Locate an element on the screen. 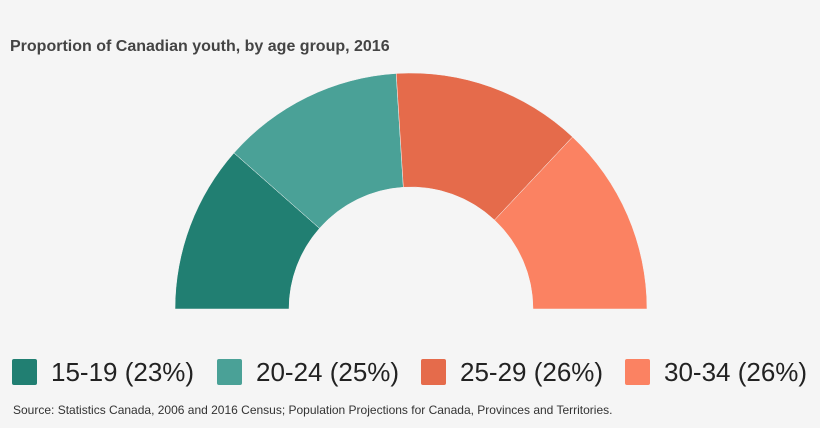  legend-label: 30-34 (26%) is located at coordinates (736, 371).